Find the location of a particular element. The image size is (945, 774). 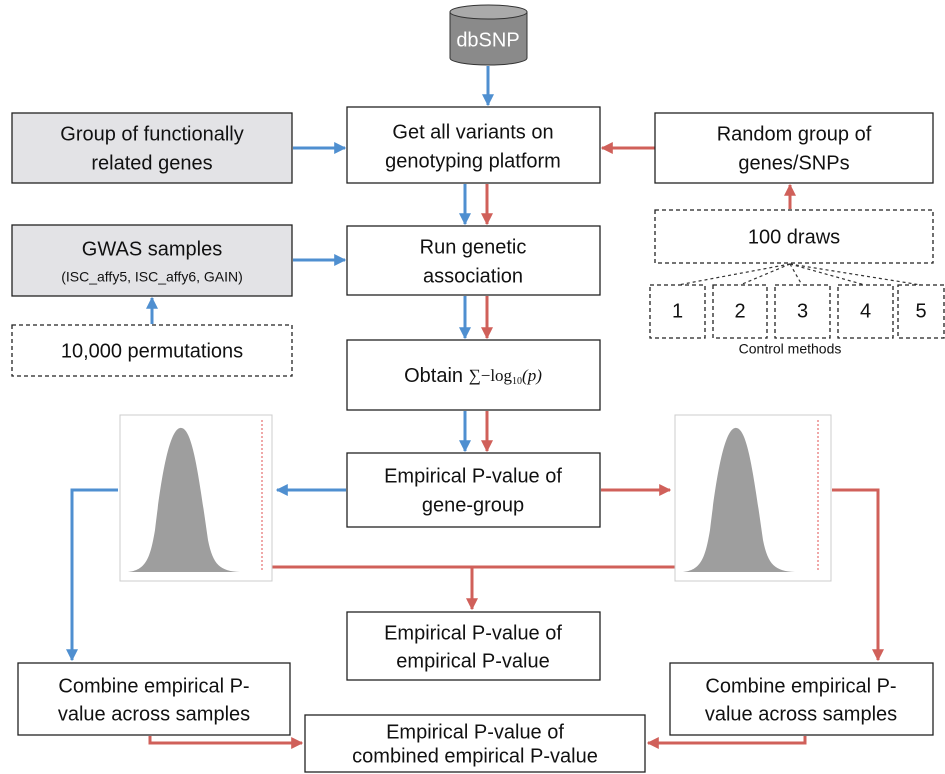

node-label: Get all variants on is located at coordinates (472, 132).